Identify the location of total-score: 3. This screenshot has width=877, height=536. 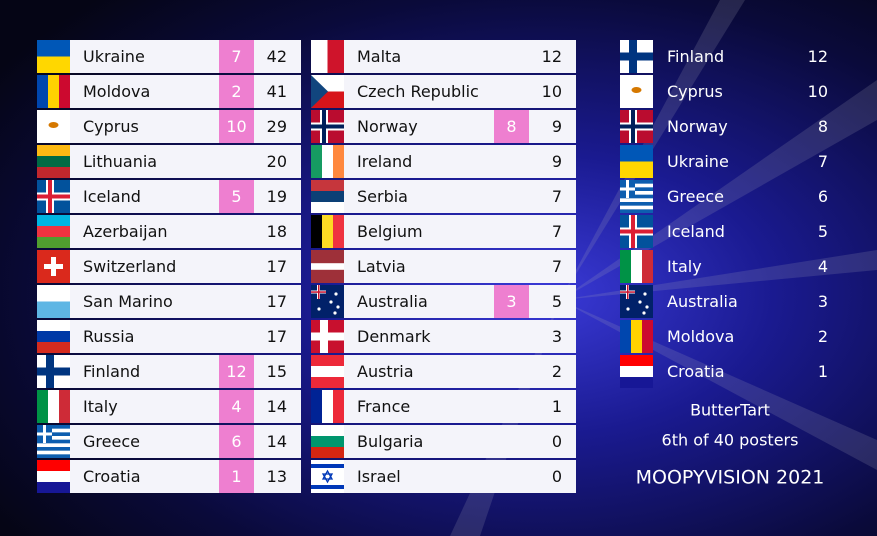
(557, 336).